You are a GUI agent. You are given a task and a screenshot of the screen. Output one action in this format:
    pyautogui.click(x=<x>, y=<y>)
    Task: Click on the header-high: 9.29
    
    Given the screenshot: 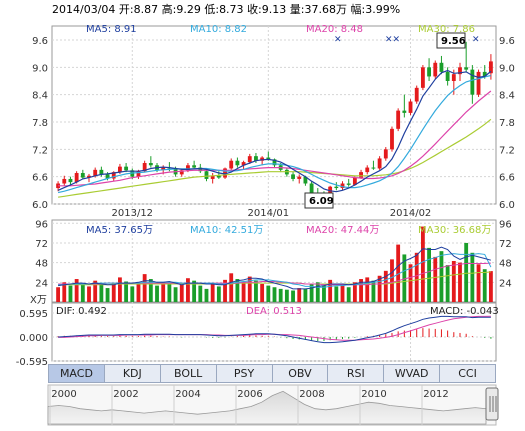 What is the action you would take?
    pyautogui.click(x=188, y=9)
    